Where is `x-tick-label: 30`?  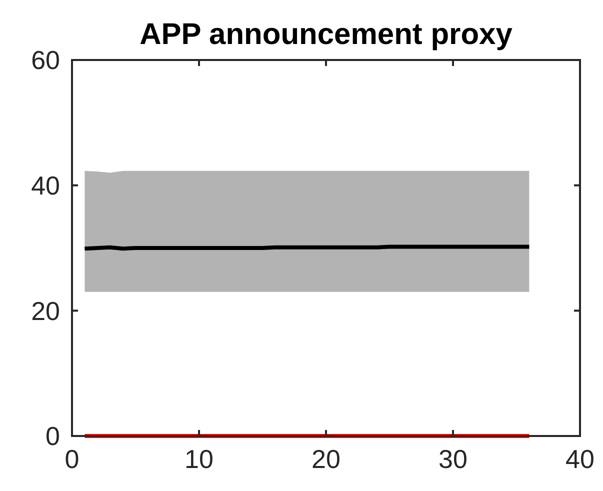 x-tick-label: 30 is located at coordinates (453, 459).